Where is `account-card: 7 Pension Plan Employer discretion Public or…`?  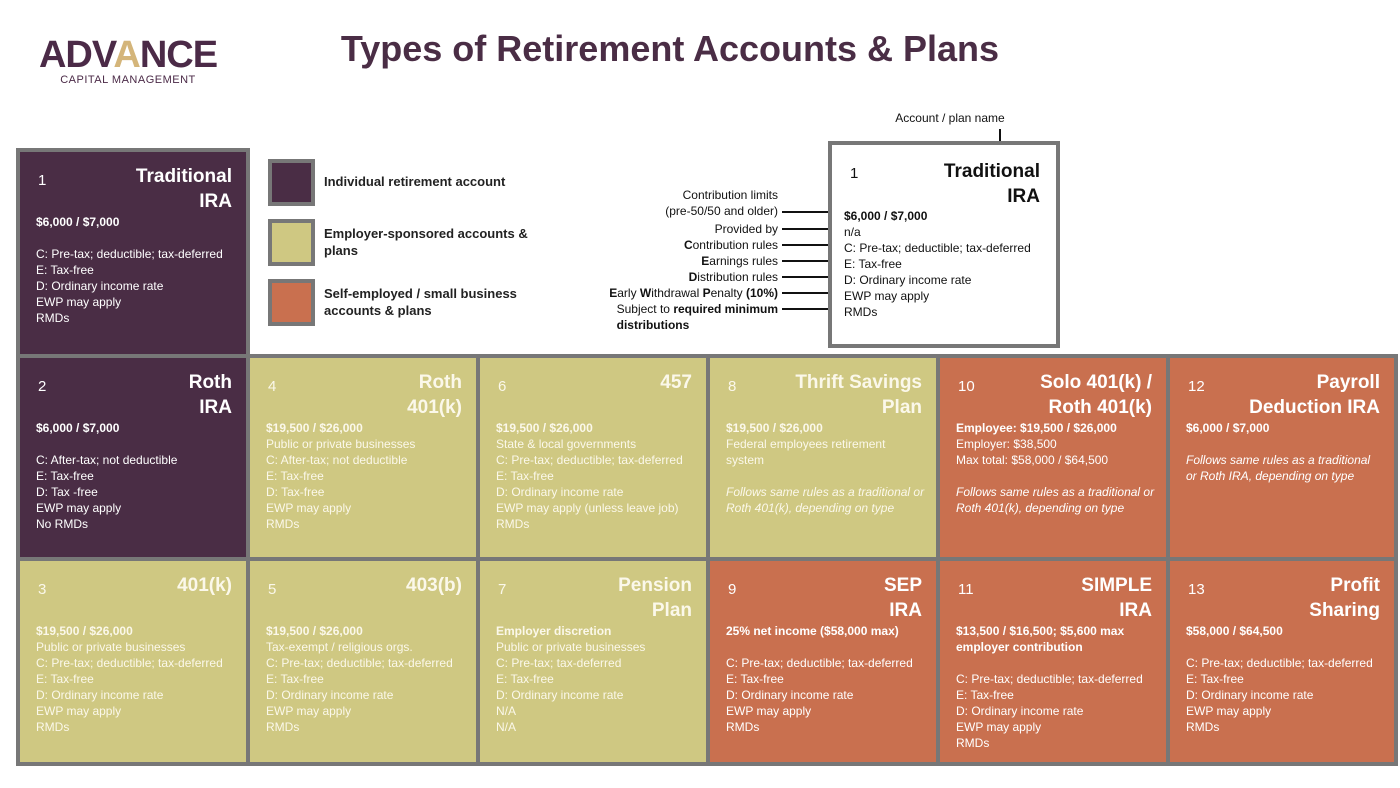 account-card: 7 Pension Plan Employer discretion Public or… is located at coordinates (593, 661).